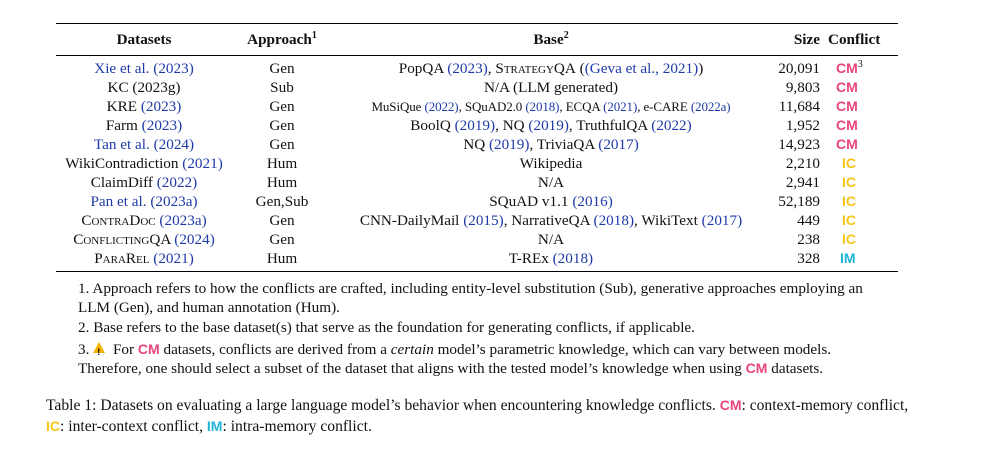 The width and height of the screenshot is (986, 462). Describe the element at coordinates (144, 39) in the screenshot. I see `header-datasets: Datasets` at that location.